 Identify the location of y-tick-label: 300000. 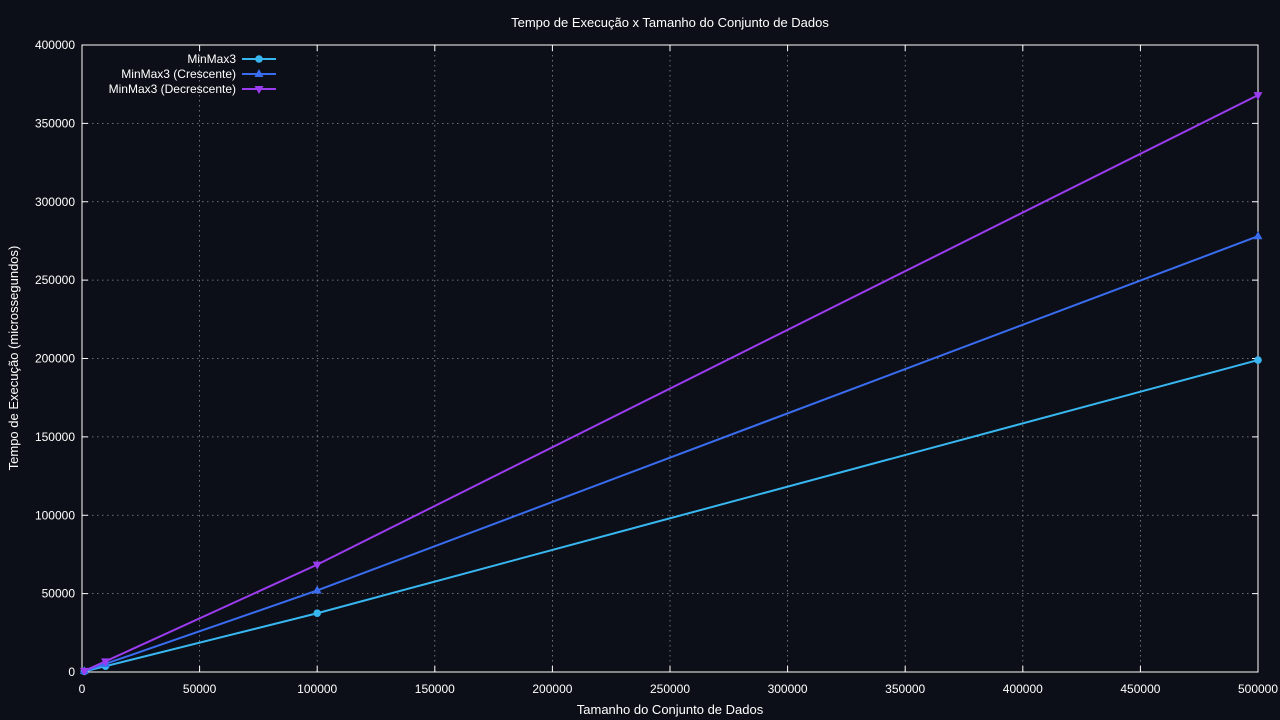
(55, 202).